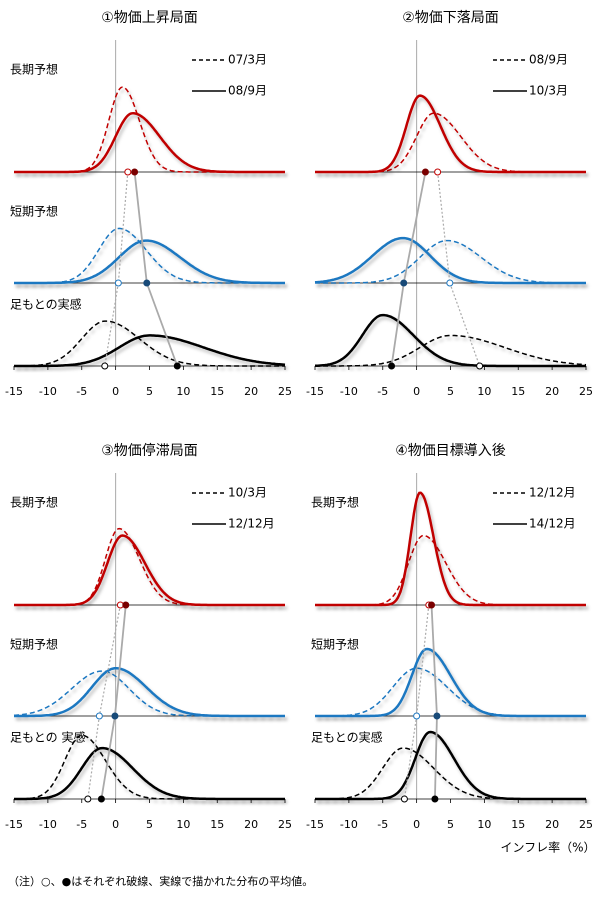 This screenshot has width=600, height=900. Describe the element at coordinates (548, 91) in the screenshot. I see `legend-label: 10/3月` at that location.